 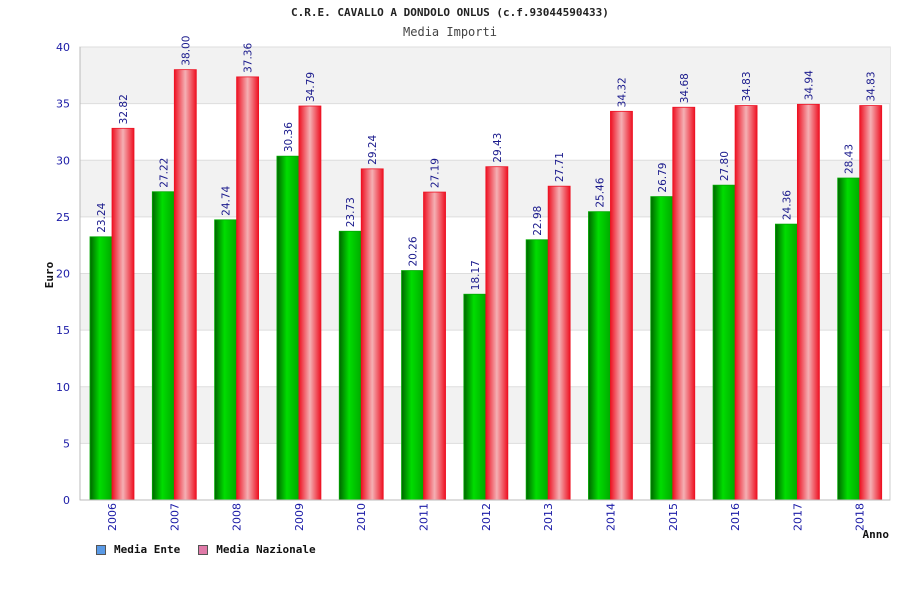 I want to click on bar-media-nazionale-2018, so click(x=871, y=303).